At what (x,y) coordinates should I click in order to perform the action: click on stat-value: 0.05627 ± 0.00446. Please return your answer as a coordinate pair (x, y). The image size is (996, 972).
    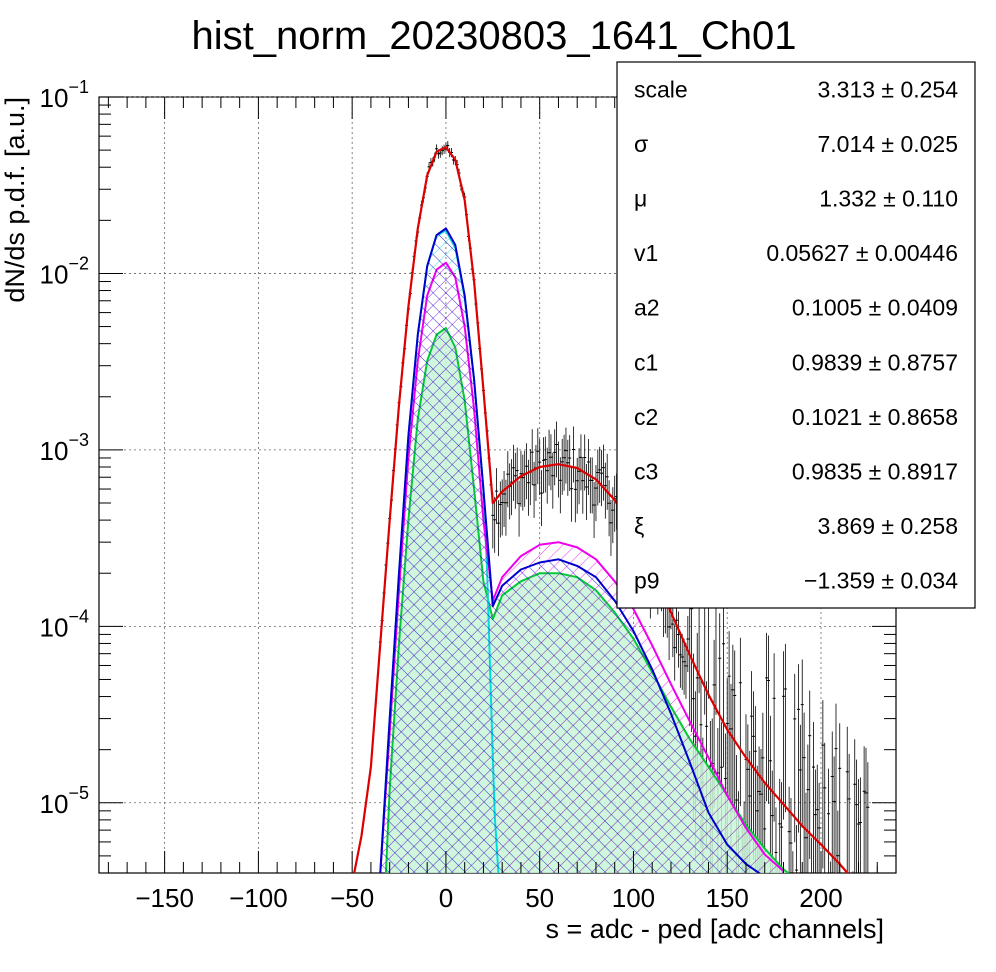
    Looking at the image, I should click on (862, 253).